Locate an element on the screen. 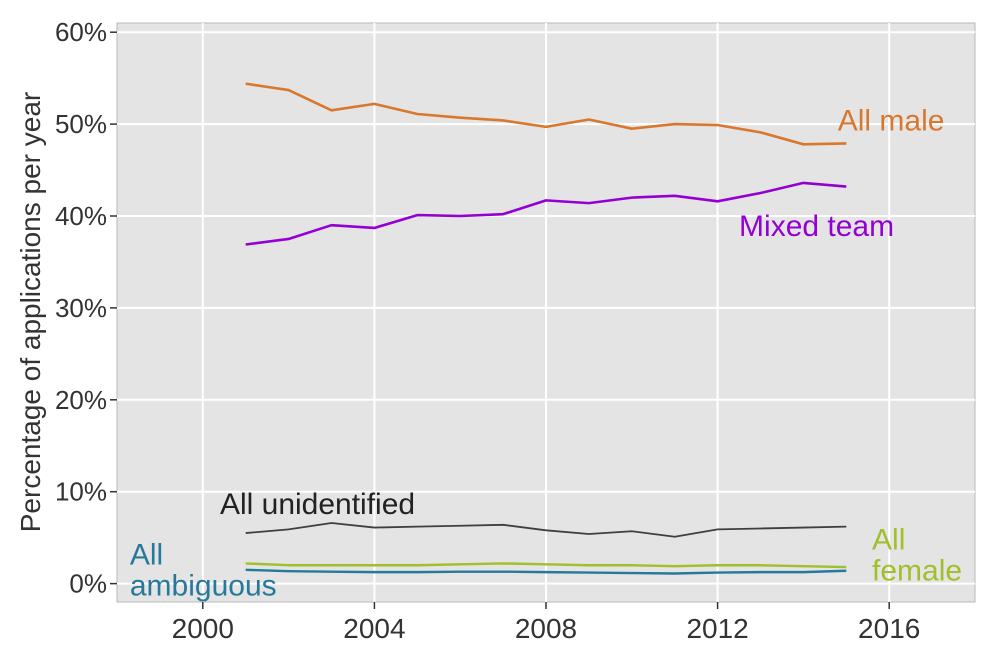 This screenshot has height=671, width=1000. y-tick-label-50-: 50% is located at coordinates (81, 124).